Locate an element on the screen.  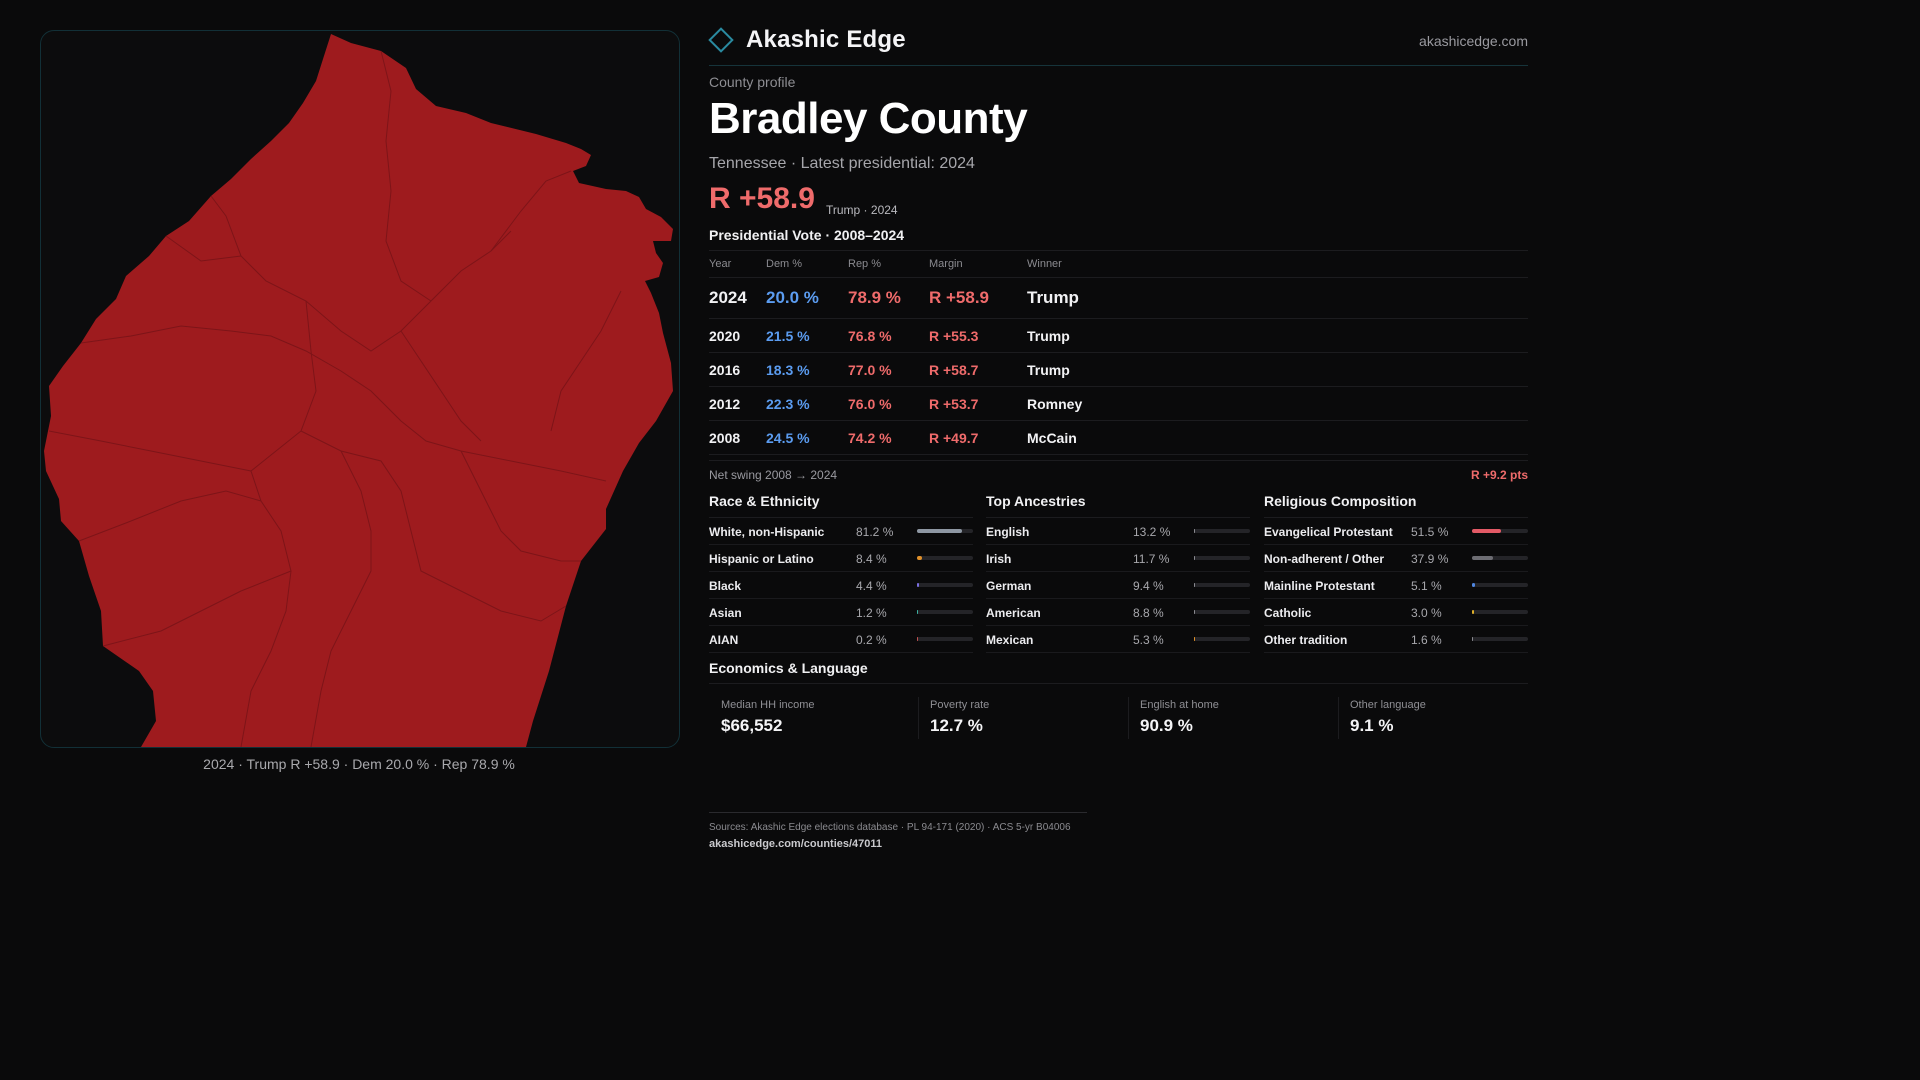
list-item: White, non-Hispanic 81.2 % is located at coordinates (841, 531).